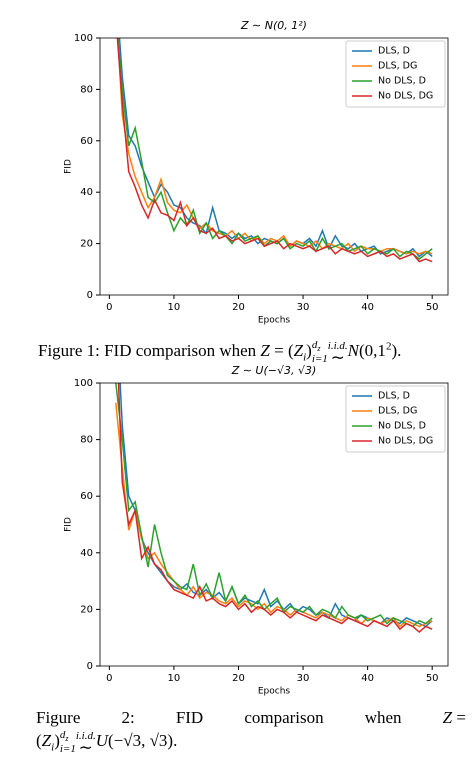 Image resolution: width=474 pixels, height=757 pixels. Describe the element at coordinates (388, 346) in the screenshot. I see `math: 2` at that location.